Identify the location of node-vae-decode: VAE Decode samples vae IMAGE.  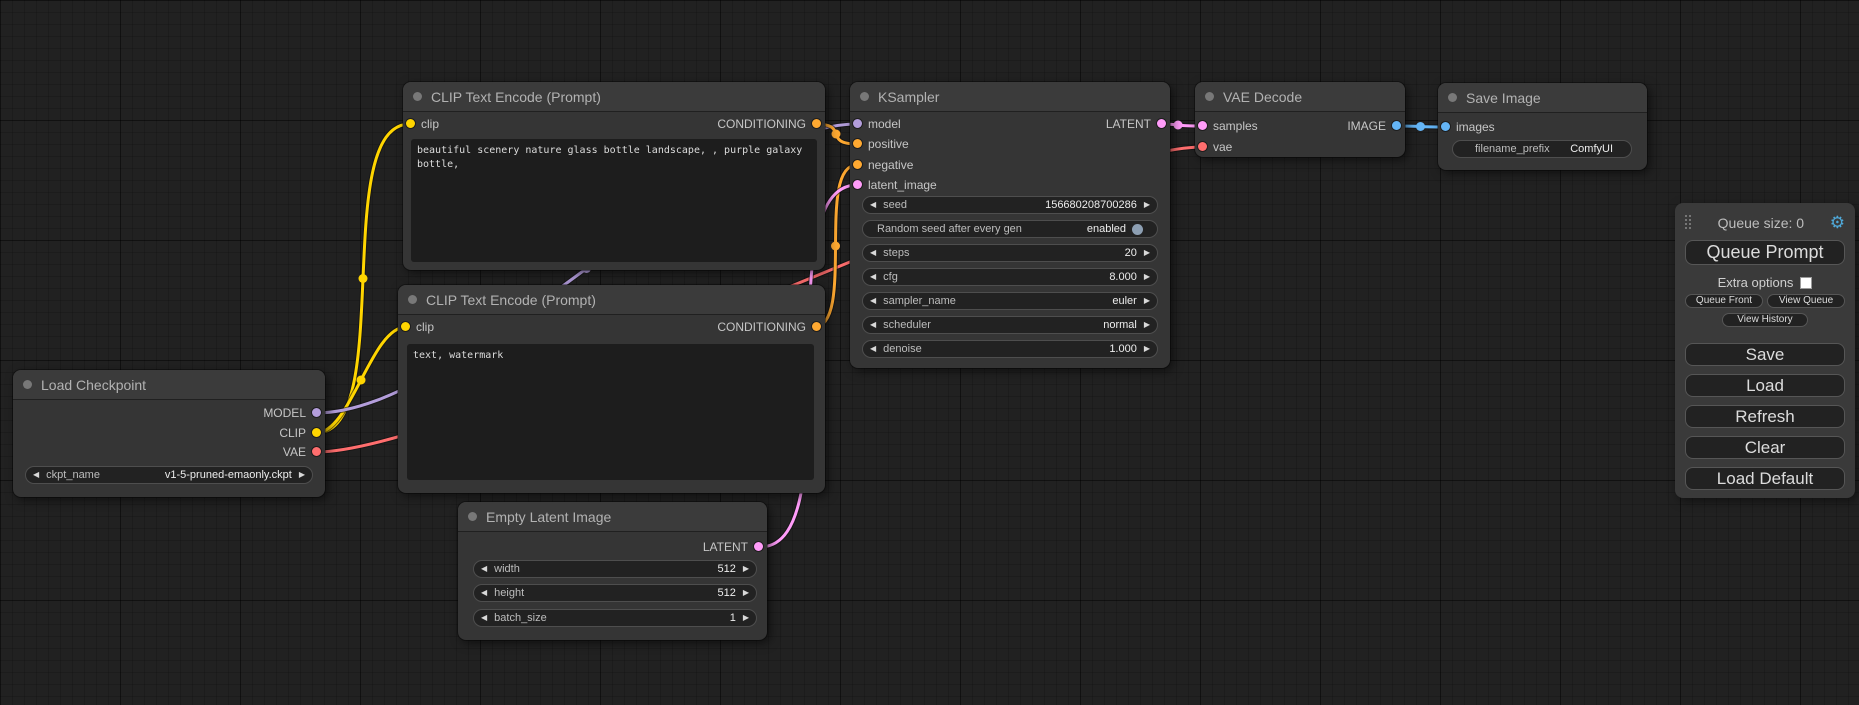
(1300, 119).